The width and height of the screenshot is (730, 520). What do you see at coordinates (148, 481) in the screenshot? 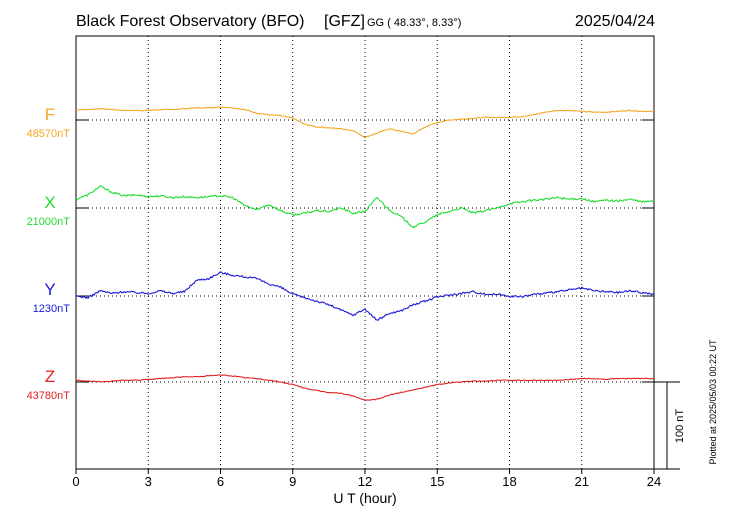
I see `x-tick-label: 3` at bounding box center [148, 481].